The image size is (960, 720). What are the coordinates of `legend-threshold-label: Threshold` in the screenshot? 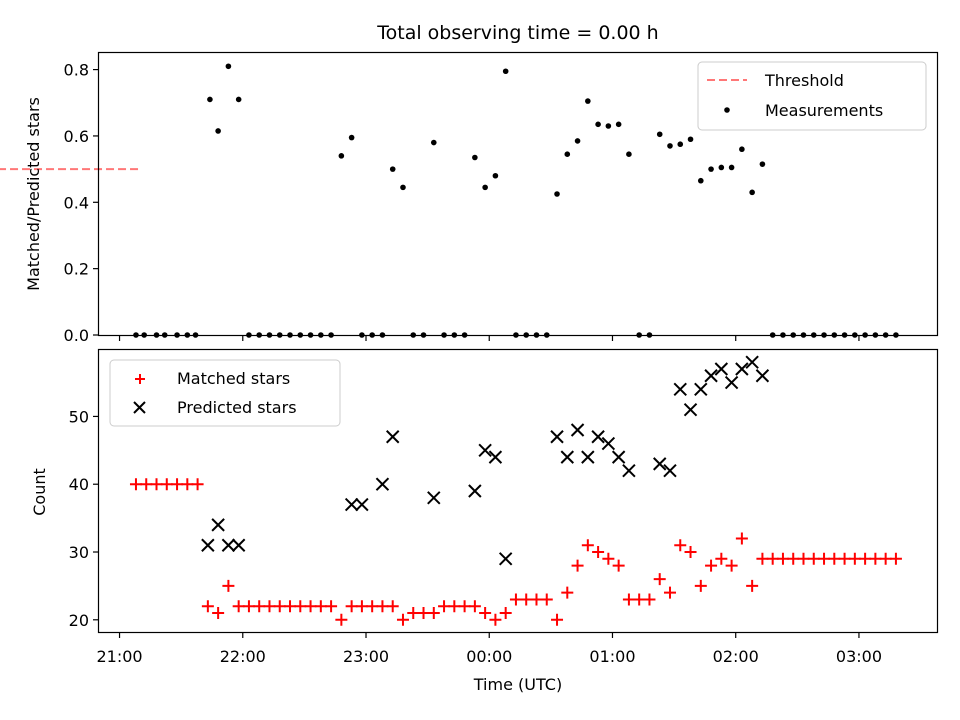 It's located at (804, 80).